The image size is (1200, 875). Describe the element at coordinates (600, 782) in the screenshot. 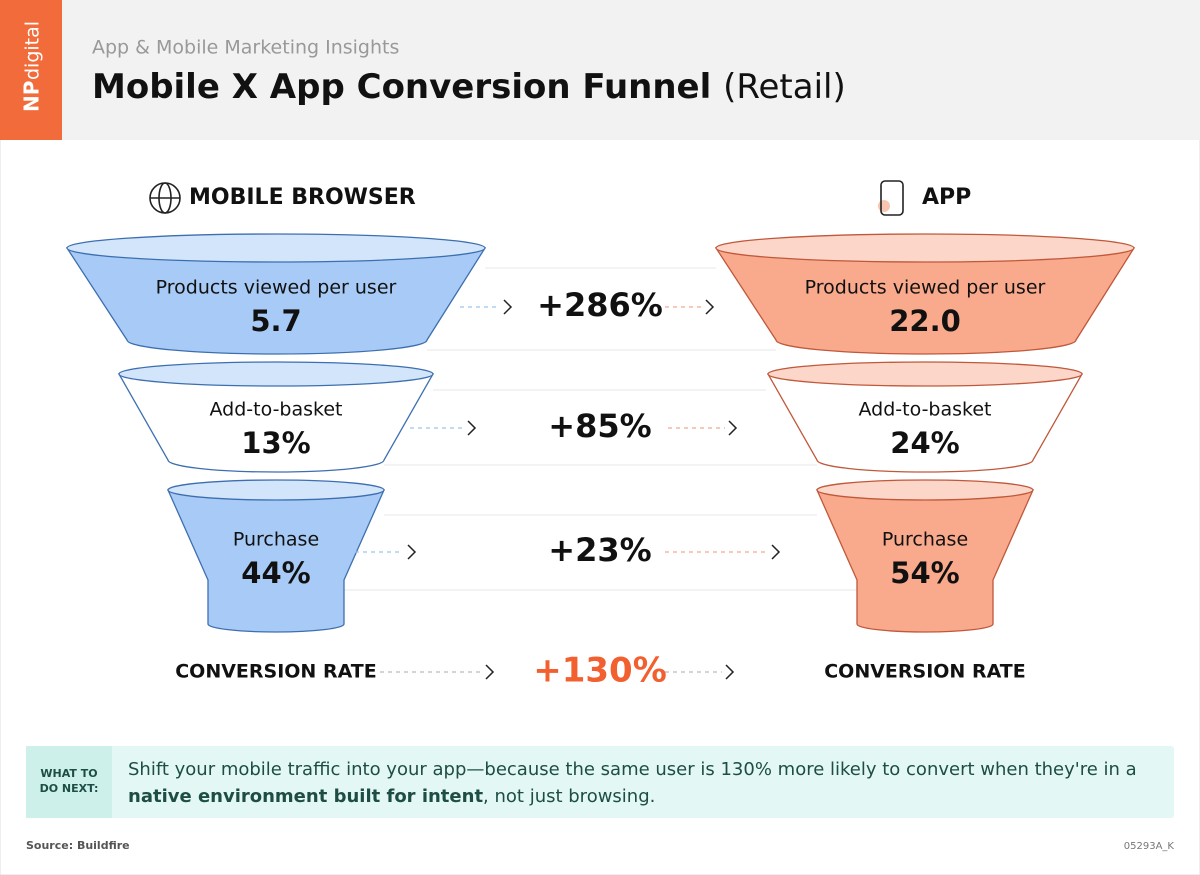

I see `callout-box` at that location.